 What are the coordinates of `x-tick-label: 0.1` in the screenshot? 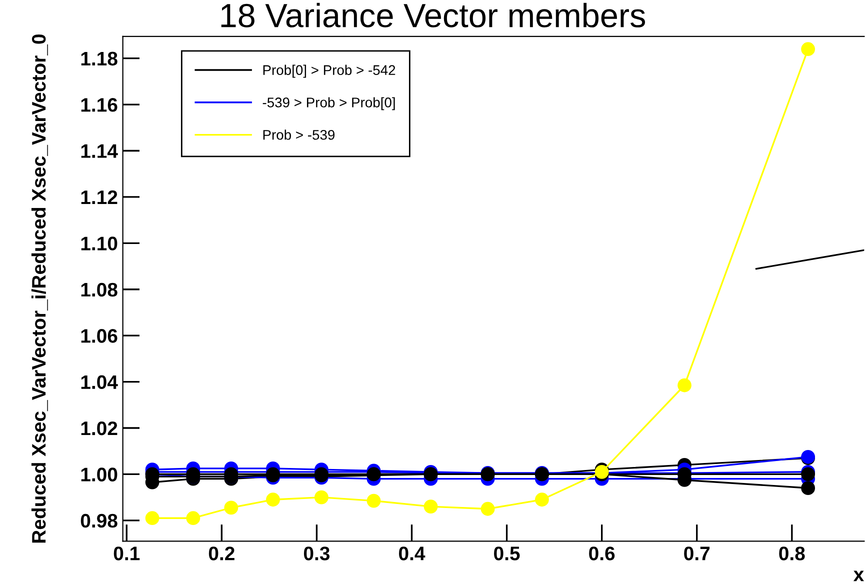 It's located at (127, 553).